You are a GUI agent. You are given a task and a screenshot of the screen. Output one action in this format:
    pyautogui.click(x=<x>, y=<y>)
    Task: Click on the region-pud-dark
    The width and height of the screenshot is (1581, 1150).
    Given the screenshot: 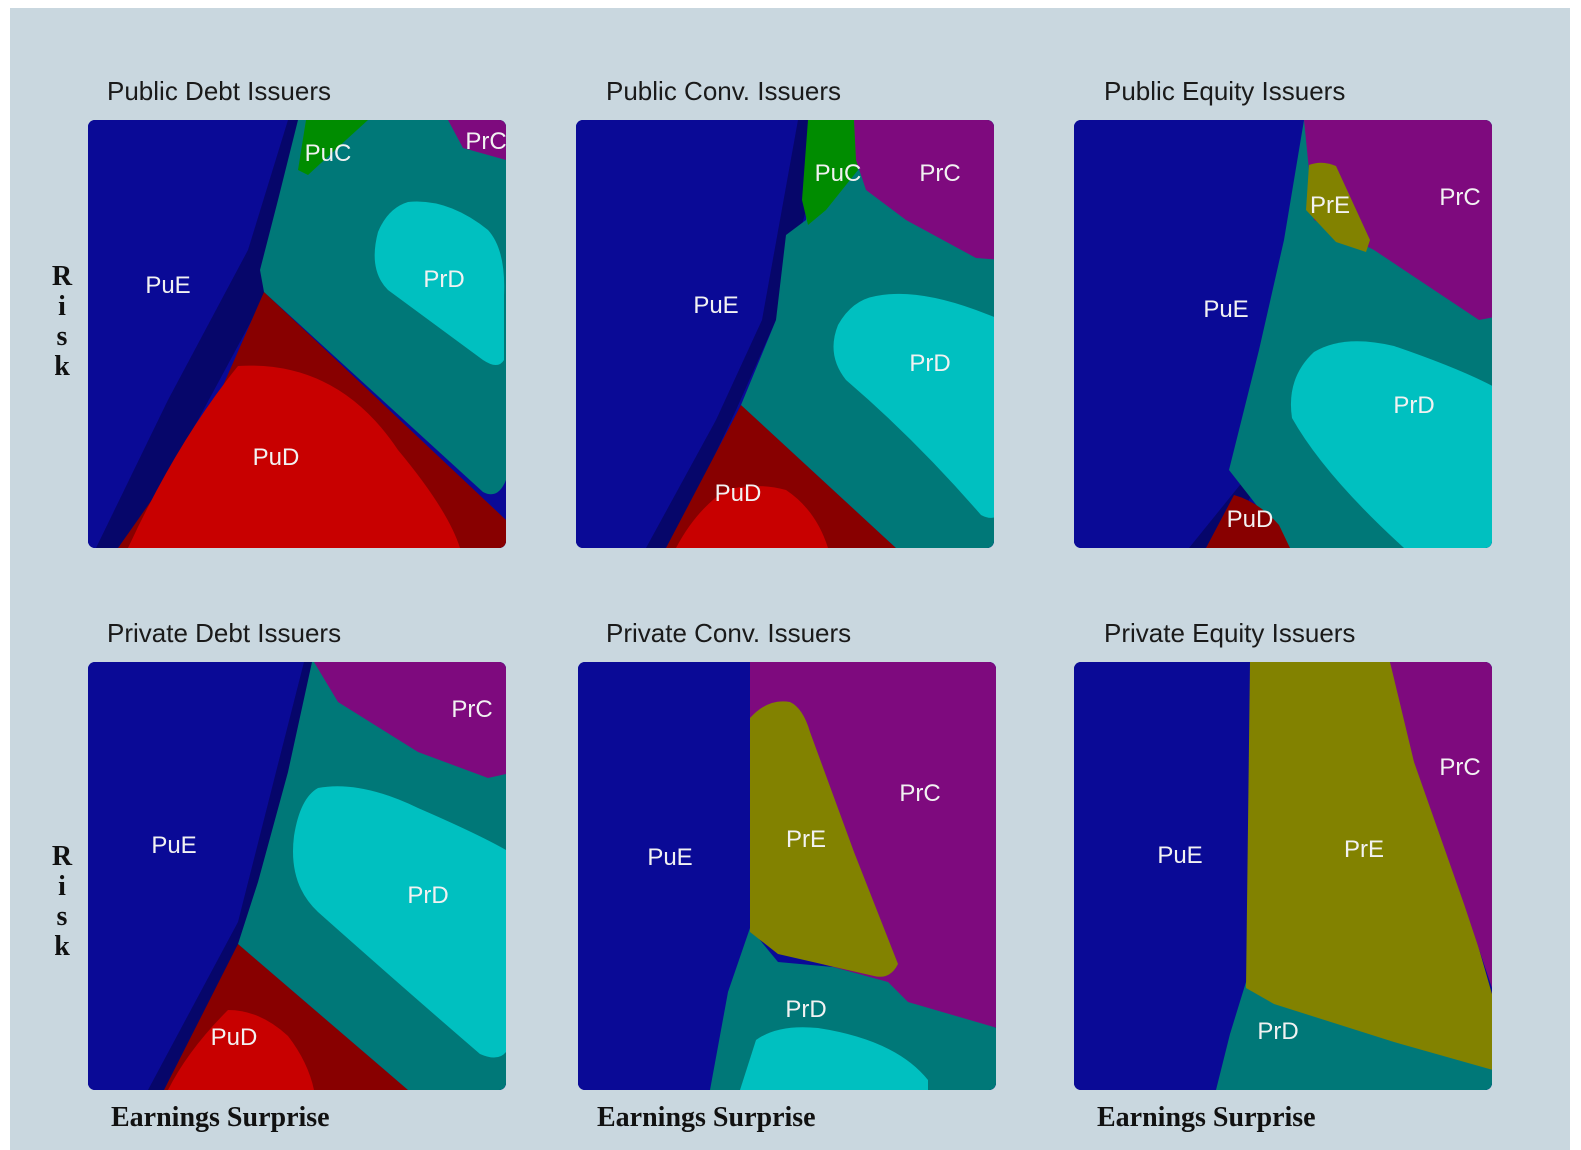 What is the action you would take?
    pyautogui.click(x=1248, y=521)
    